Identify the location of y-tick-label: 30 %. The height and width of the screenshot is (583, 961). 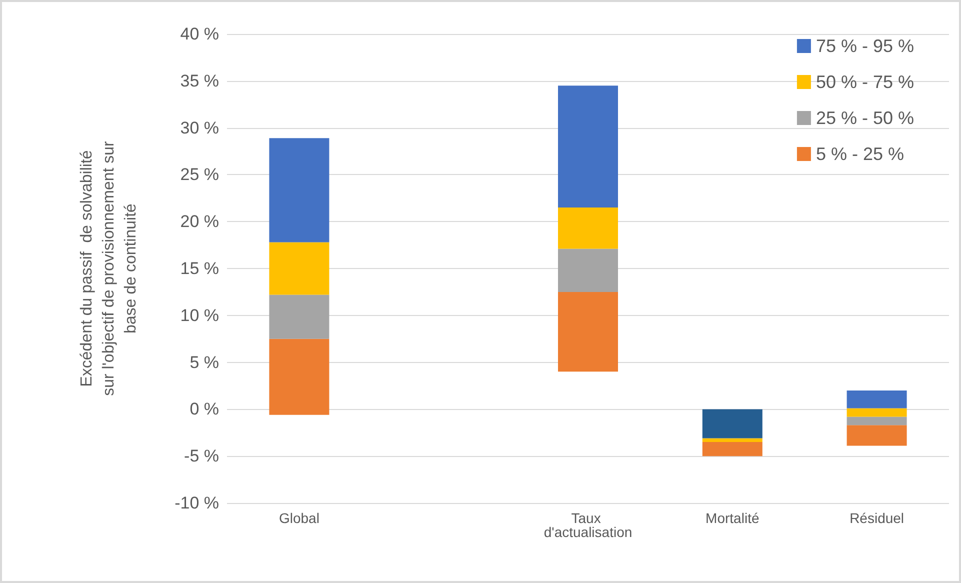
(199, 128).